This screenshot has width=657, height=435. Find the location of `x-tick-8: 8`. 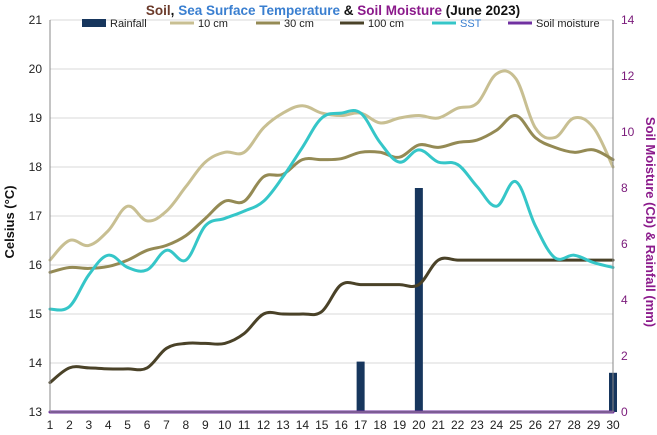

x-tick-8: 8 is located at coordinates (186, 425).